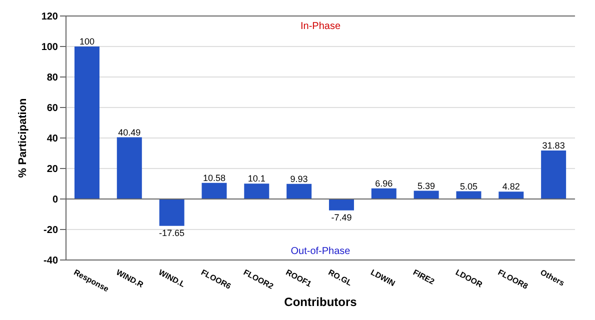 Image resolution: width=595 pixels, height=320 pixels. I want to click on data-label: 40.49, so click(129, 132).